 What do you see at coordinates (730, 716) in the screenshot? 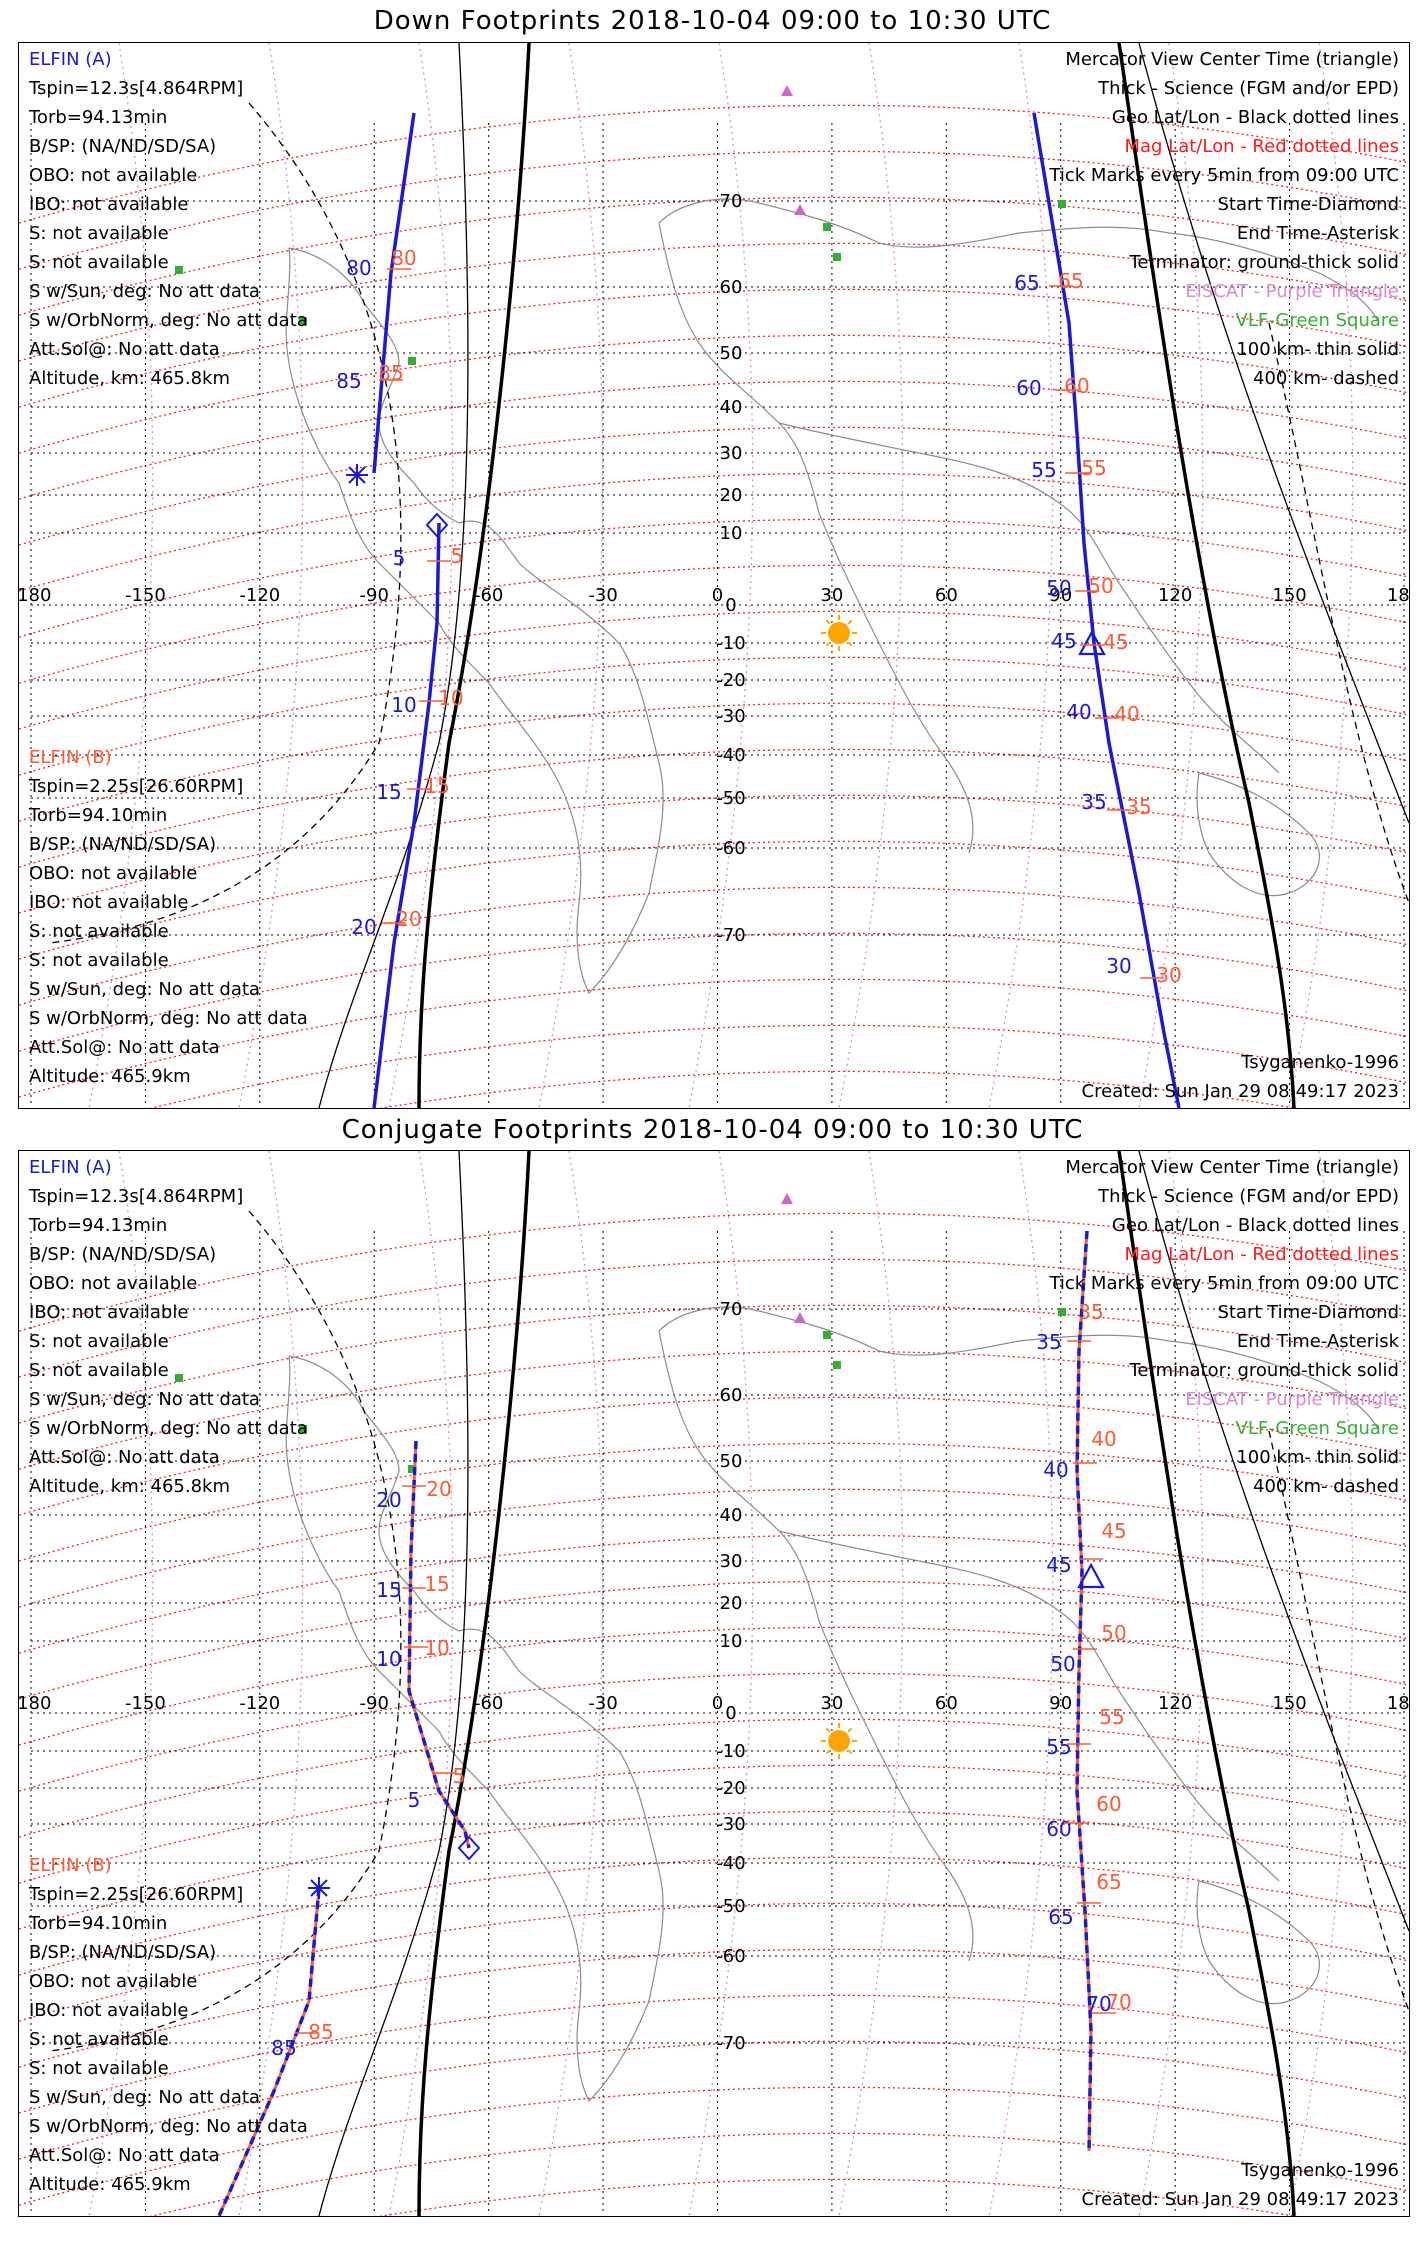
I see `latitude-label: -30` at bounding box center [730, 716].